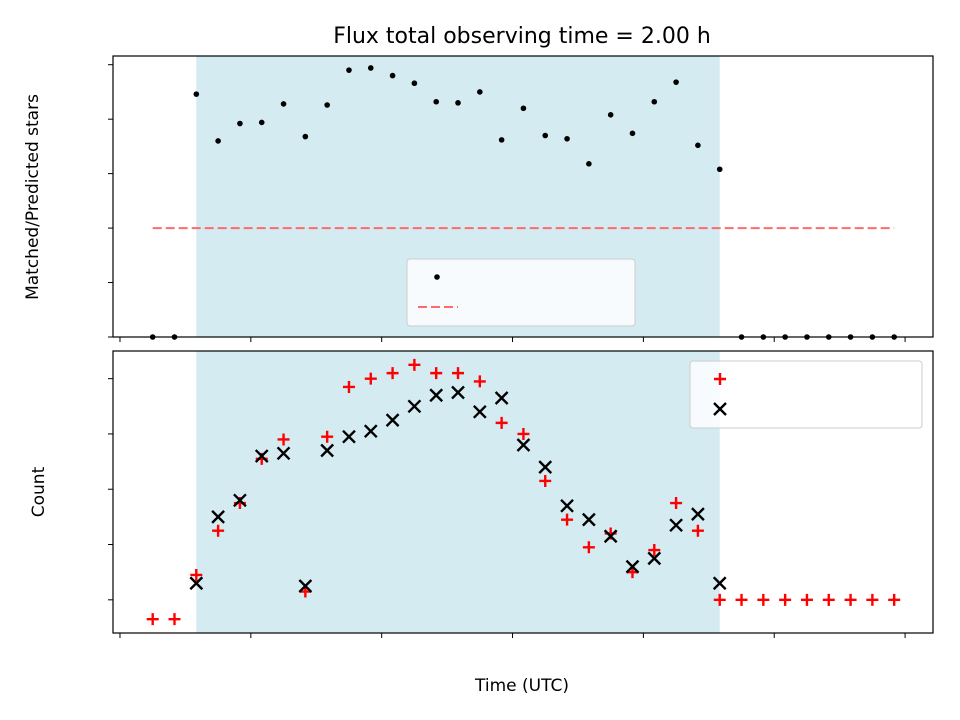 This screenshot has height=720, width=960. I want to click on legend-matched-marker, so click(720, 379).